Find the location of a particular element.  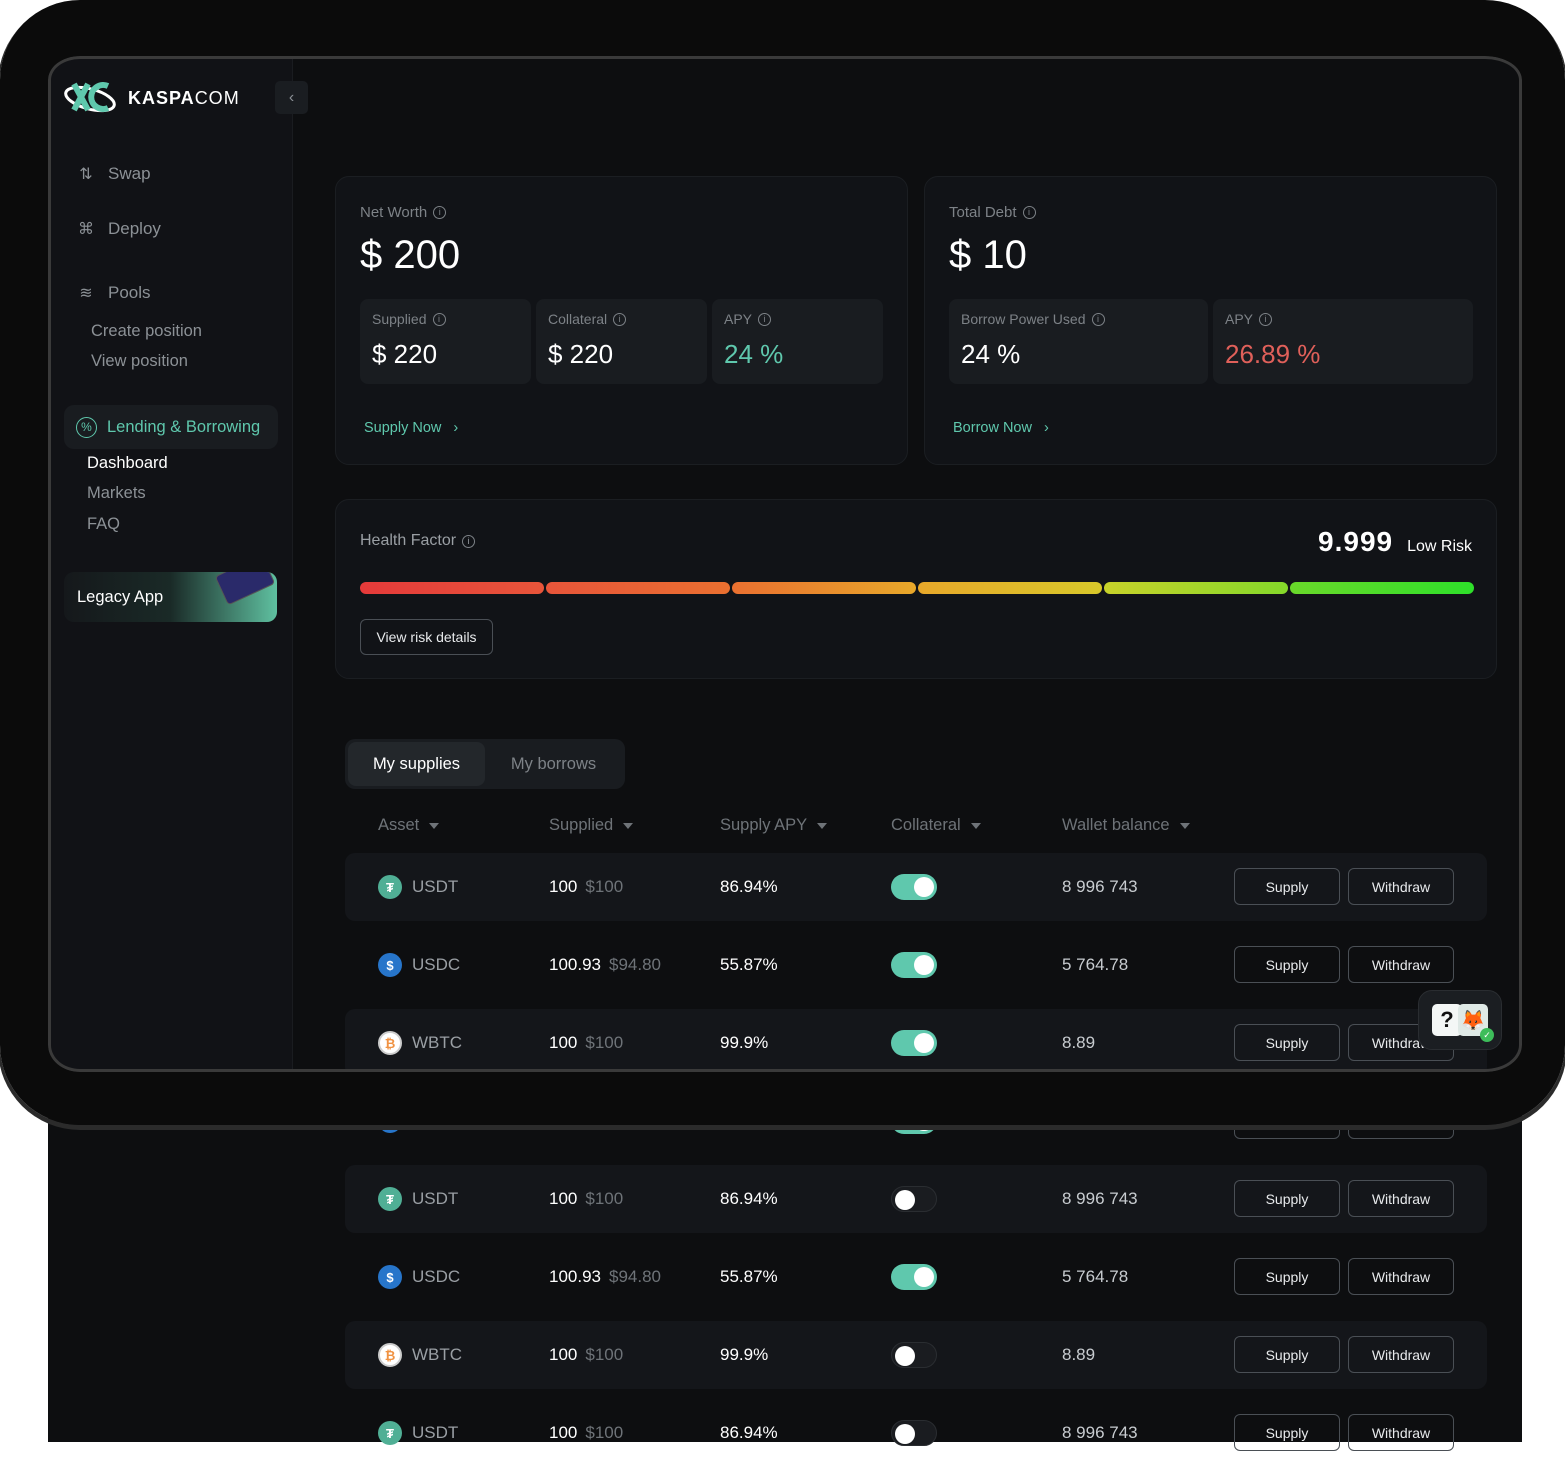

nav-swap: ⇅ Swap is located at coordinates (113, 174).